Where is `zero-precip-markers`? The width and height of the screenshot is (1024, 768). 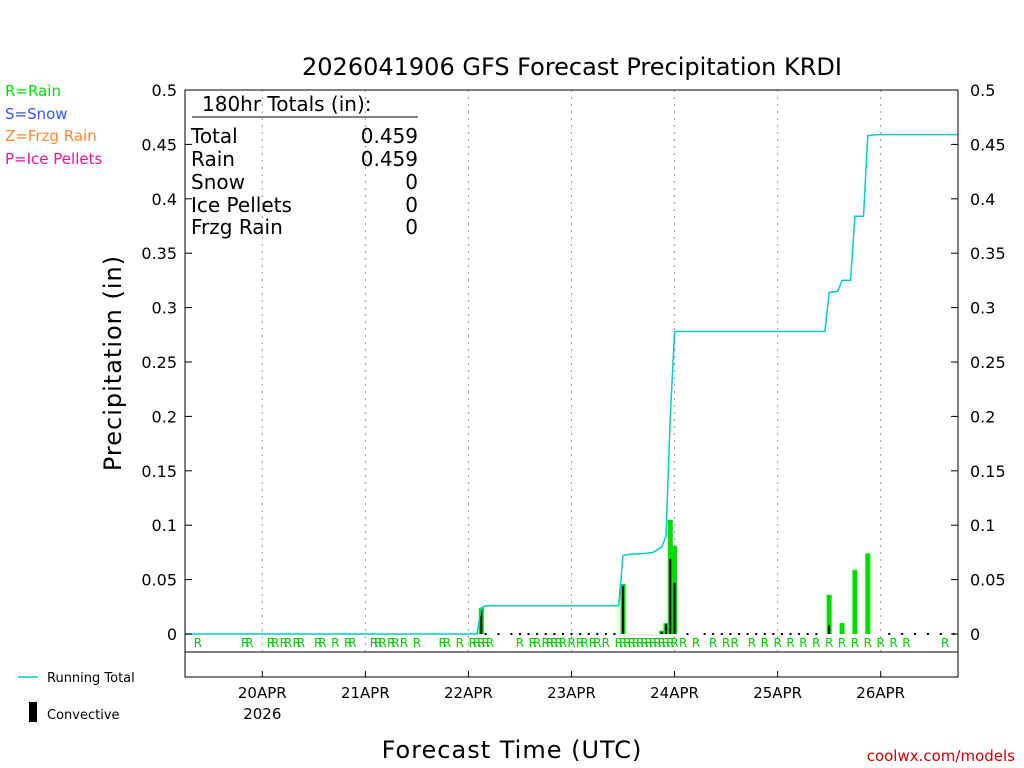 zero-precip-markers is located at coordinates (719, 634).